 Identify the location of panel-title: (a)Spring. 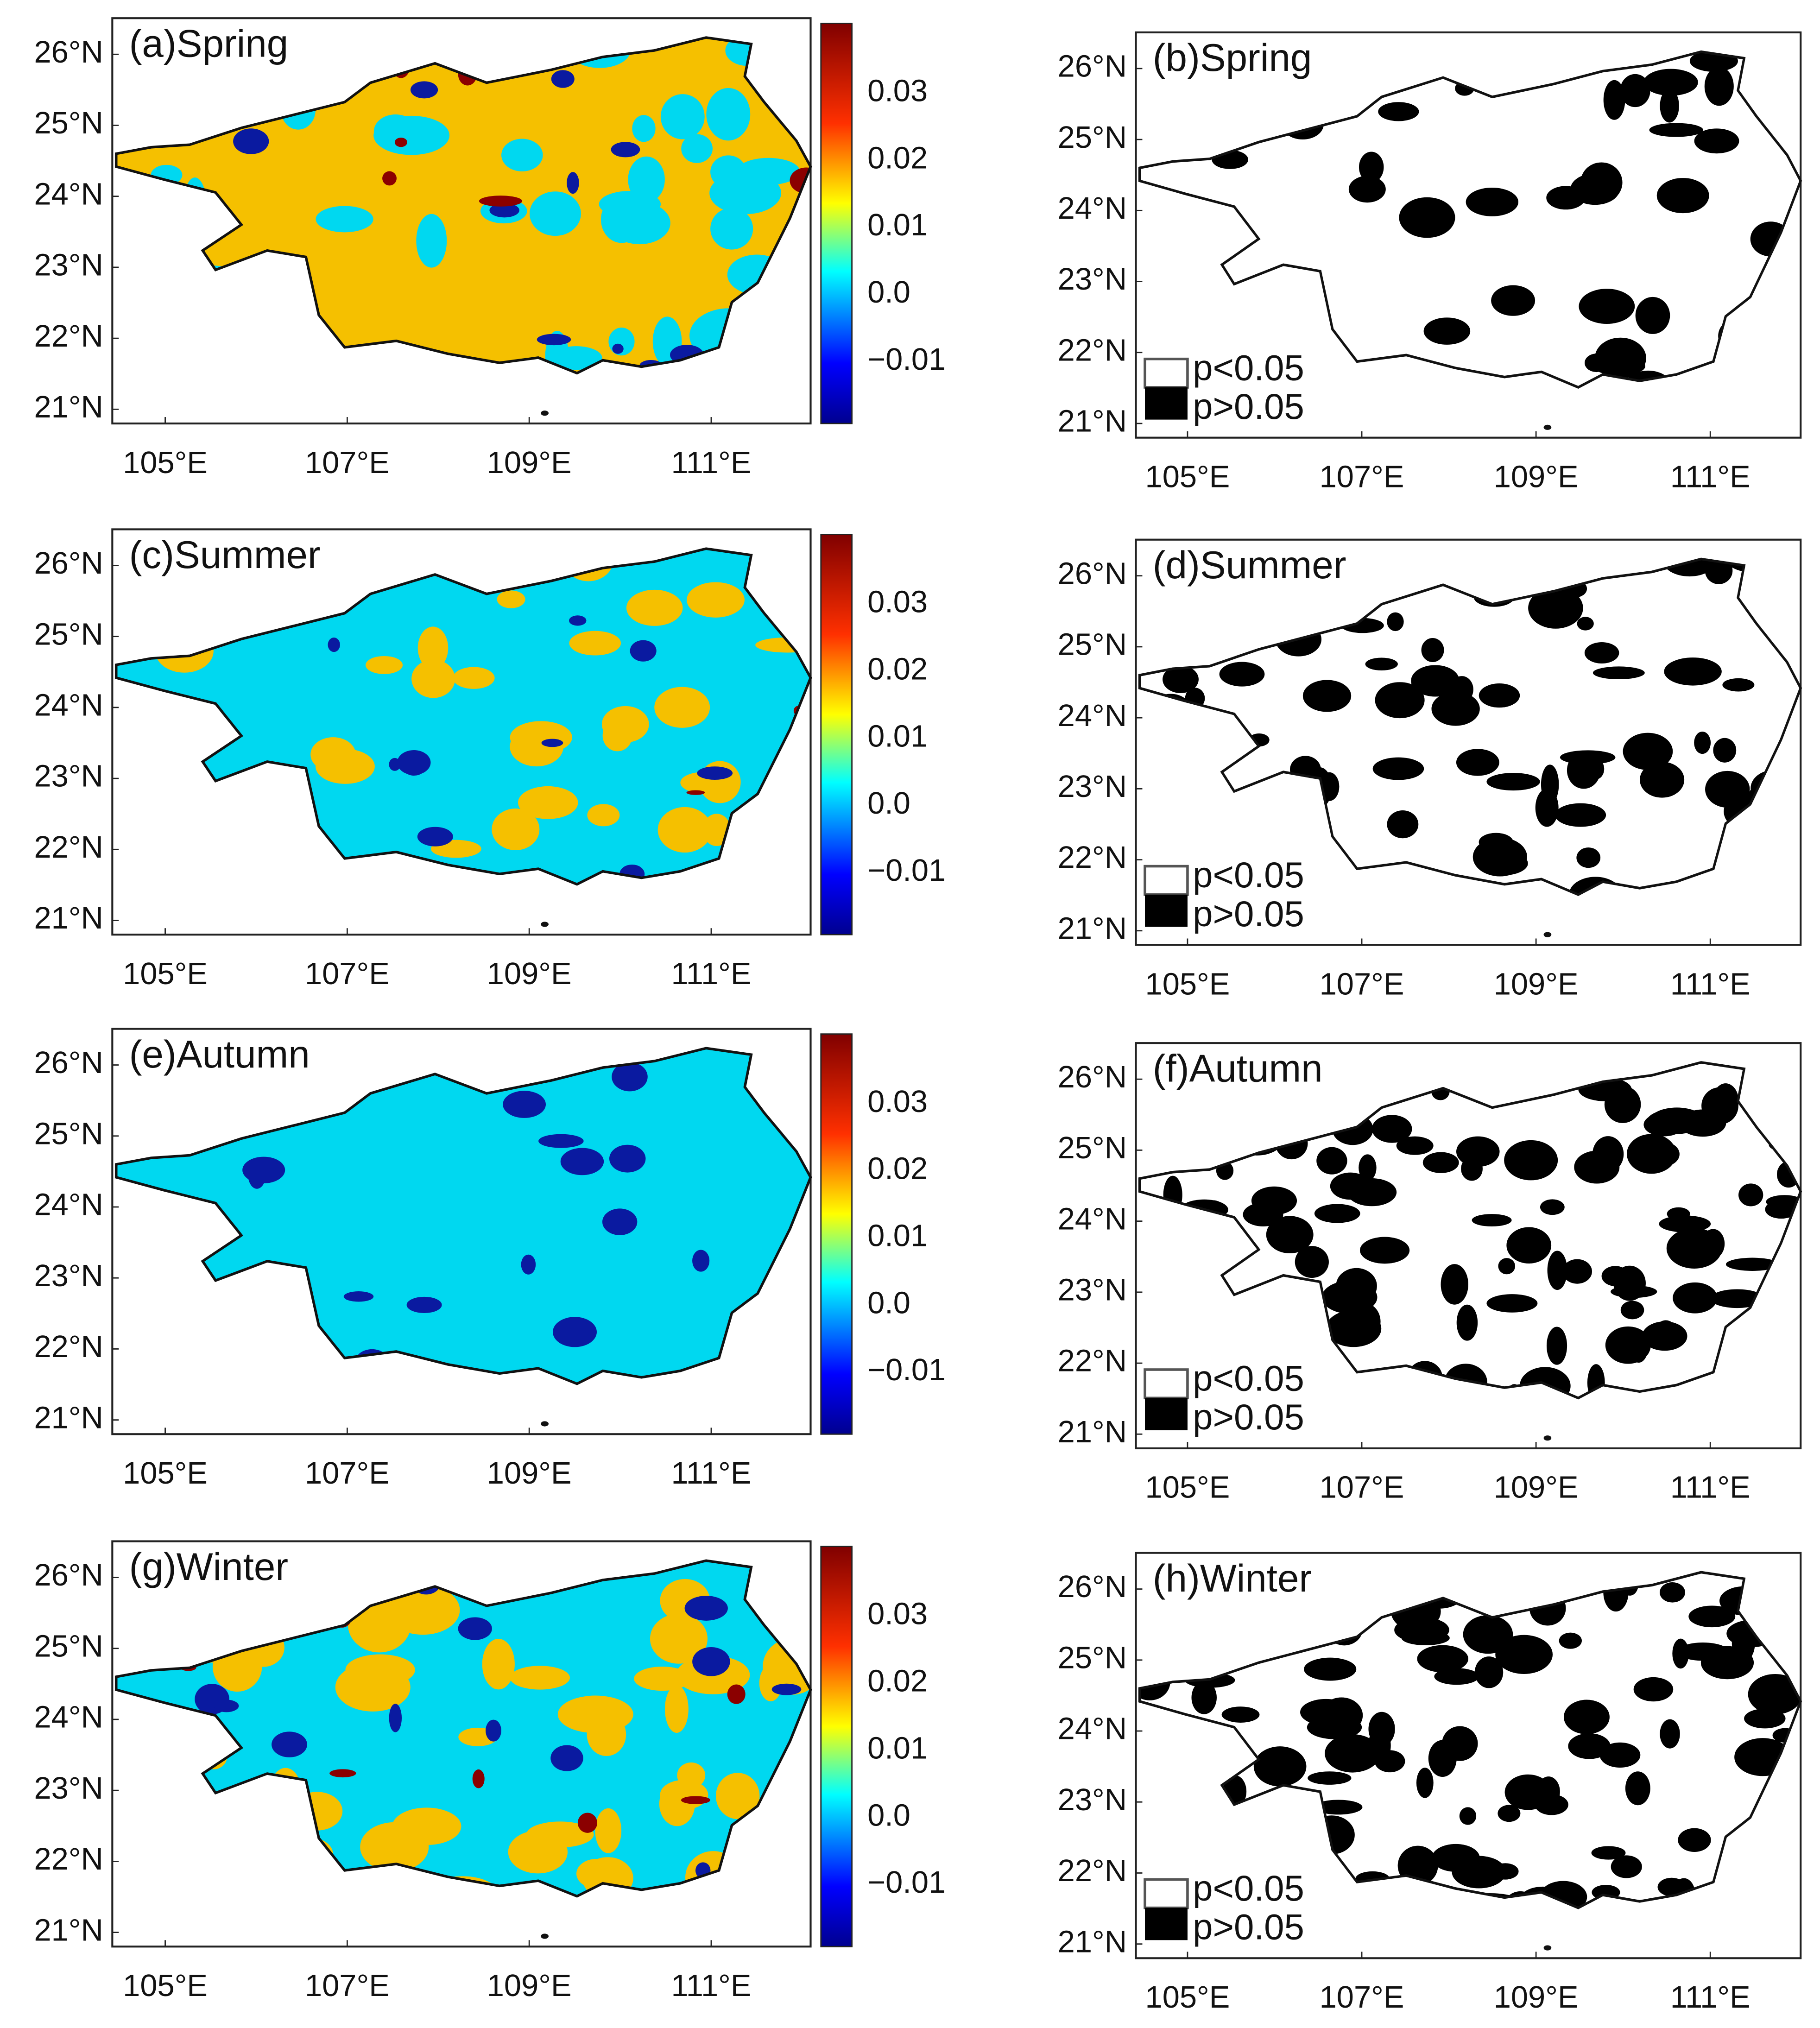
(209, 43).